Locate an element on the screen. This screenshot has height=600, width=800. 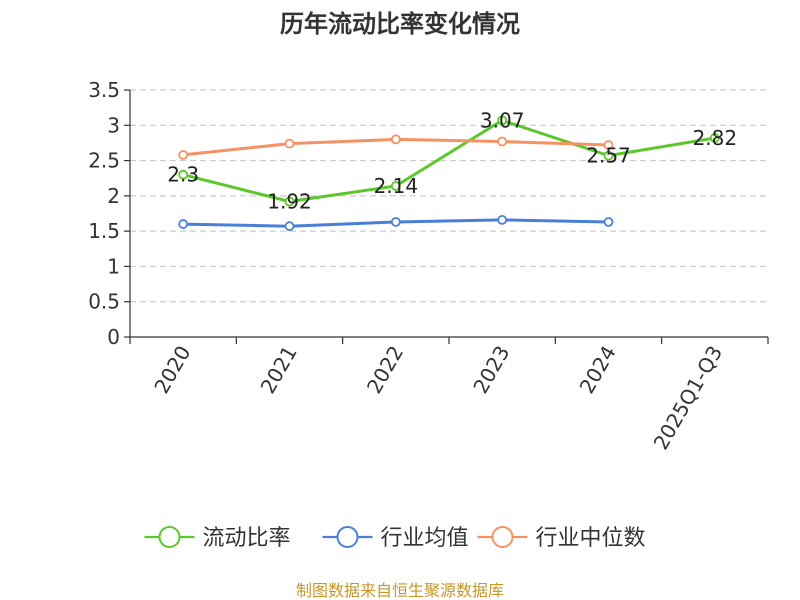
data-label: 2.3 is located at coordinates (183, 175).